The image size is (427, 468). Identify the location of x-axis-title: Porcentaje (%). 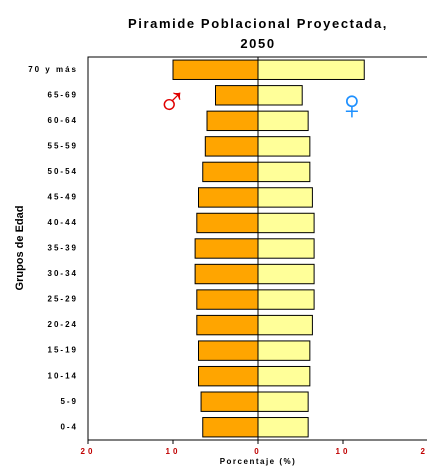
(258, 461).